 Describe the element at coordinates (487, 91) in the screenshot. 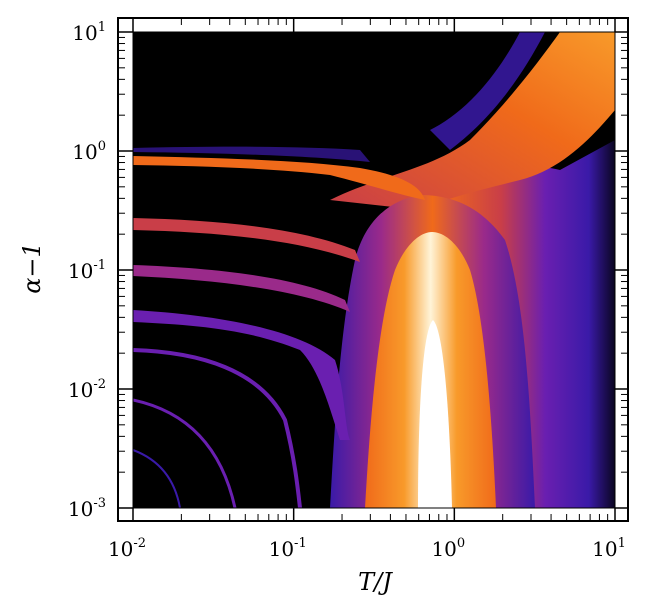

I see `upper-ridge-halo` at that location.